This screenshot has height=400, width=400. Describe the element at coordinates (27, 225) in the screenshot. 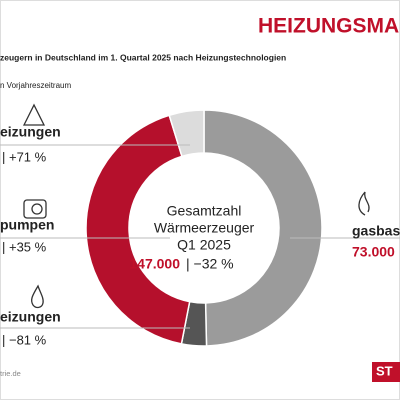

I see `category-label: pumpen` at that location.